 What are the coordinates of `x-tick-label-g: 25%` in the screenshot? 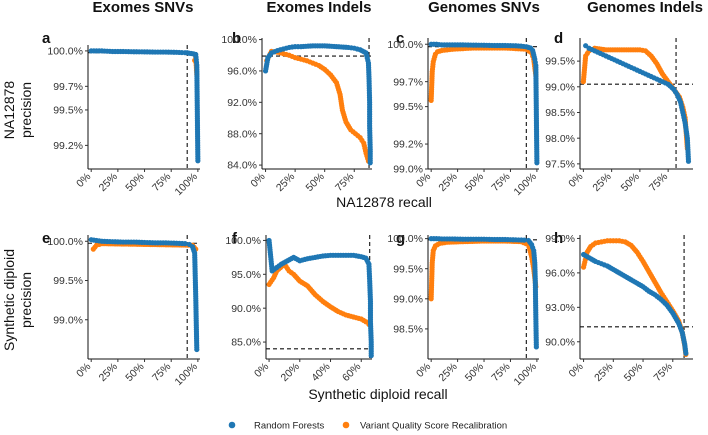 It's located at (447, 372).